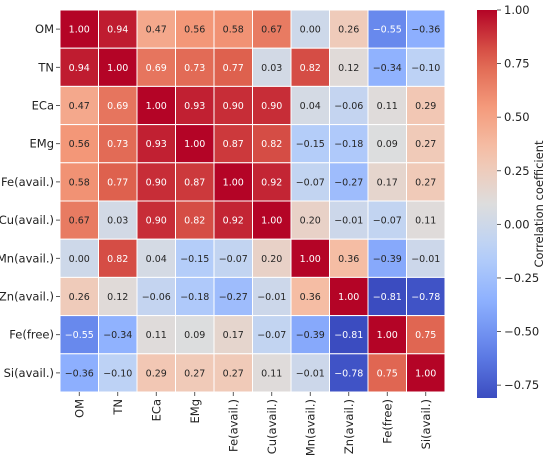  I want to click on cell-value-label: 0.93, so click(194, 106).